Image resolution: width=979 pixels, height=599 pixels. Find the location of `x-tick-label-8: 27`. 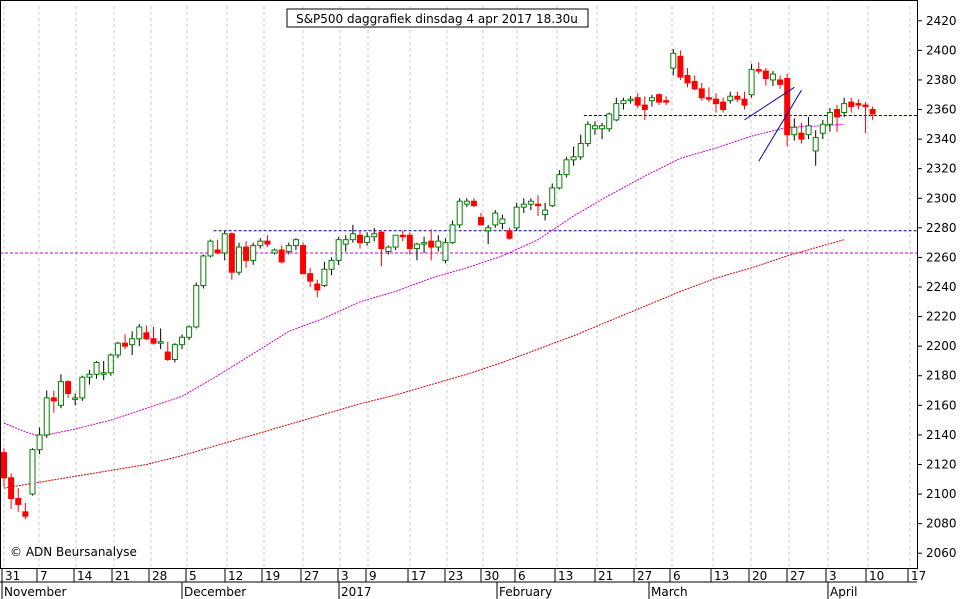

x-tick-label-8: 27 is located at coordinates (311, 576).